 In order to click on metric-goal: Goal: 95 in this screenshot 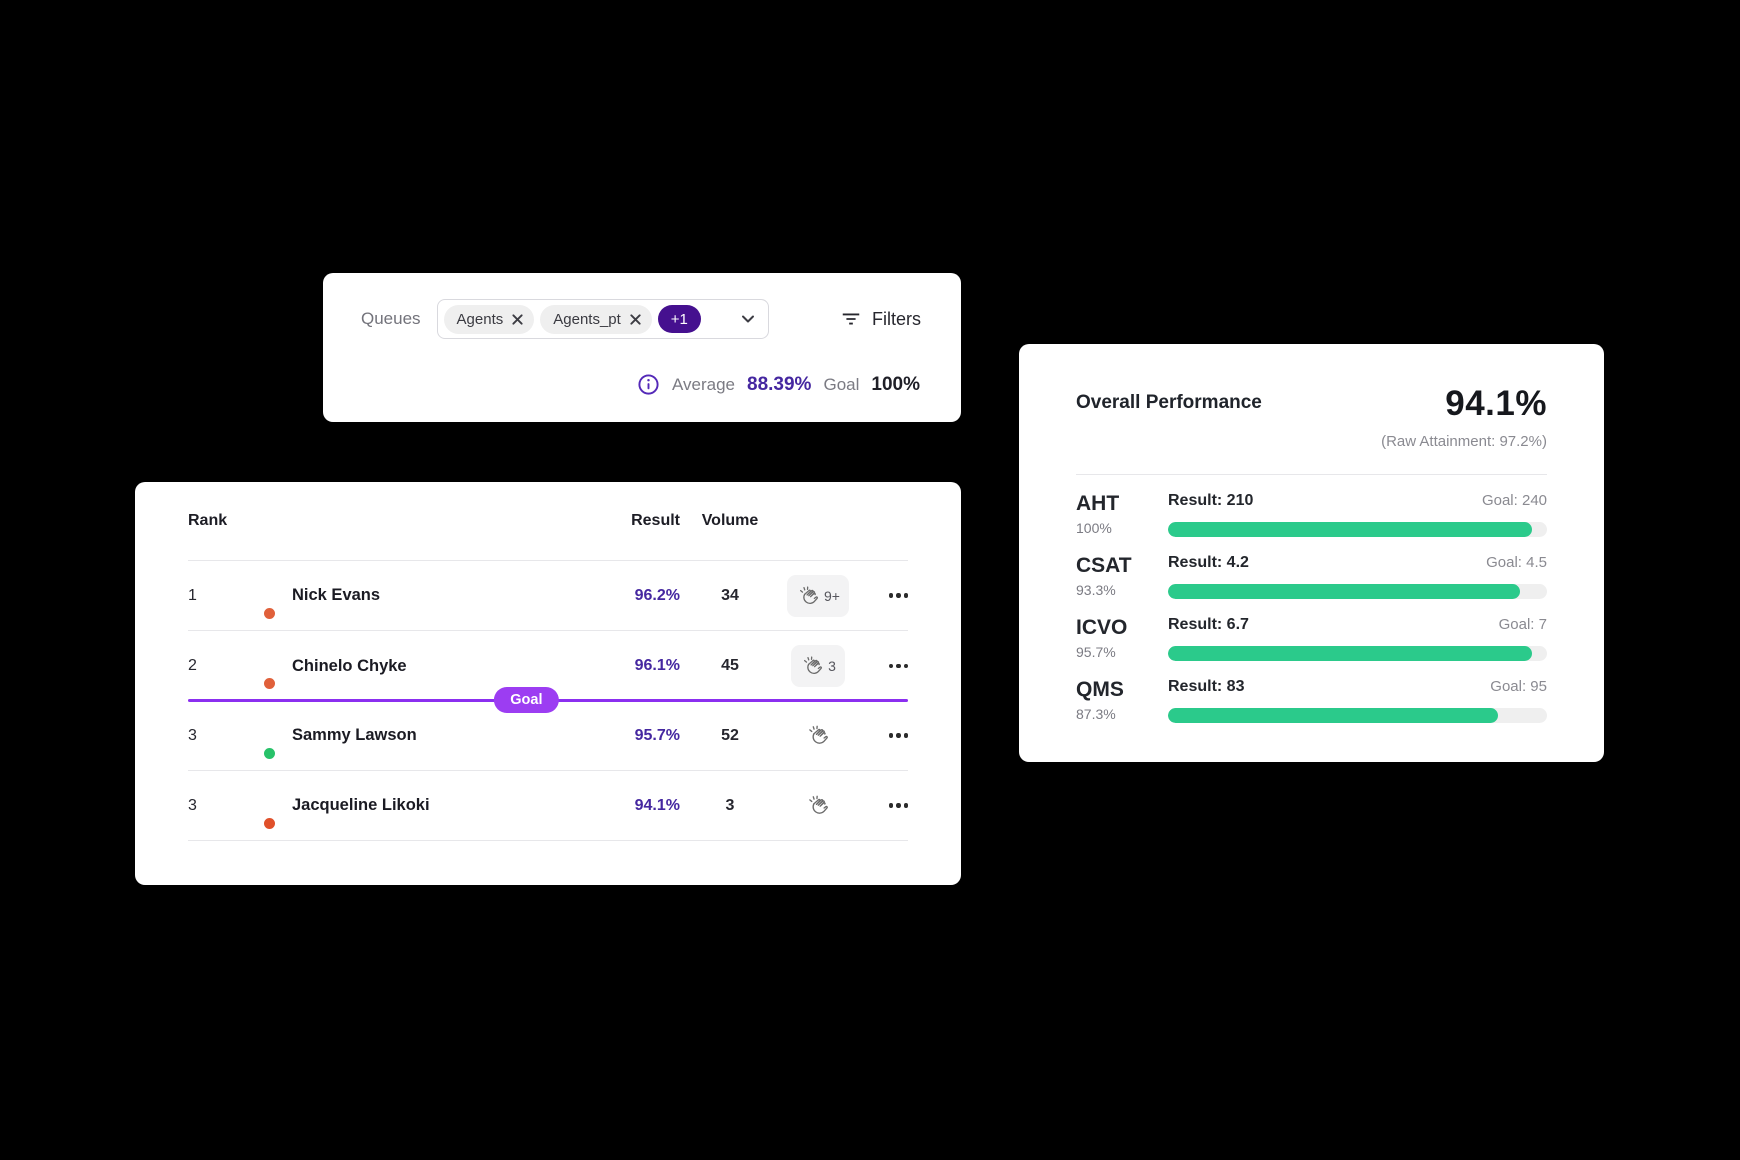, I will do `click(1518, 686)`.